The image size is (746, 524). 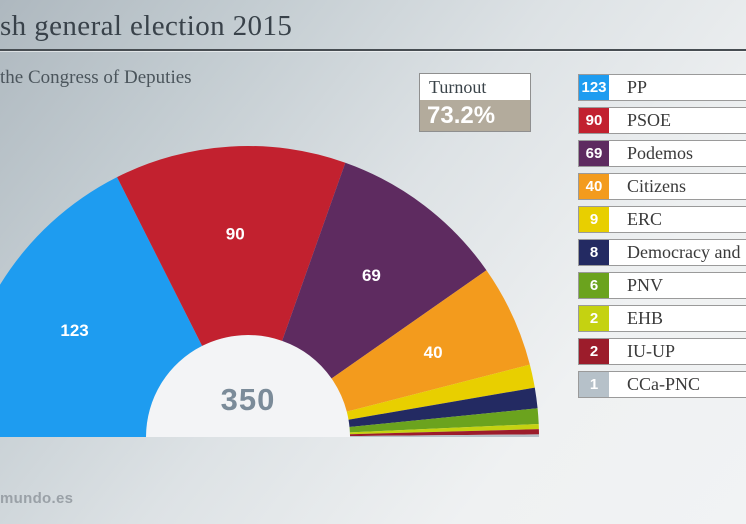 I want to click on legend-row-erc: 9 ERC, so click(x=662, y=219).